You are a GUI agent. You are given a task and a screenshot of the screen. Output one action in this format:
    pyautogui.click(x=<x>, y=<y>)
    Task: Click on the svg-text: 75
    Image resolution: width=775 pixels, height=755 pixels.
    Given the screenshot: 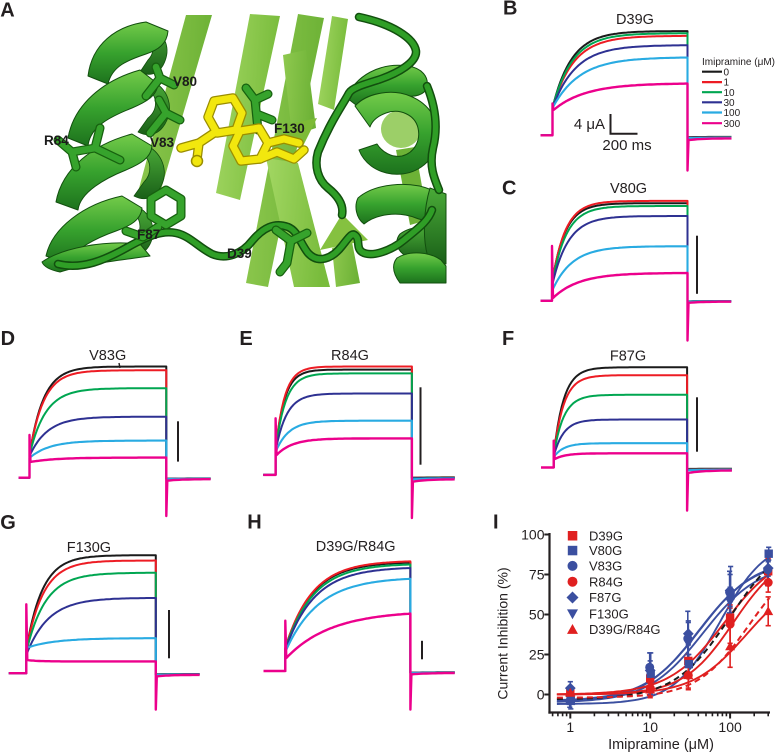 What is the action you would take?
    pyautogui.click(x=537, y=575)
    